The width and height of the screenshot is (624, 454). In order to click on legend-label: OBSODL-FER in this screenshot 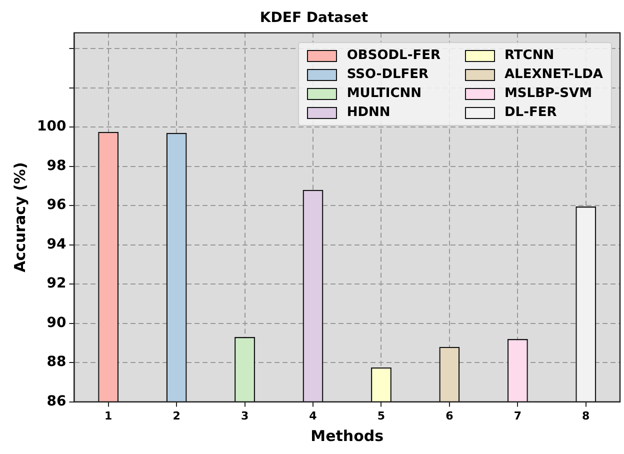, I will do `click(393, 55)`.